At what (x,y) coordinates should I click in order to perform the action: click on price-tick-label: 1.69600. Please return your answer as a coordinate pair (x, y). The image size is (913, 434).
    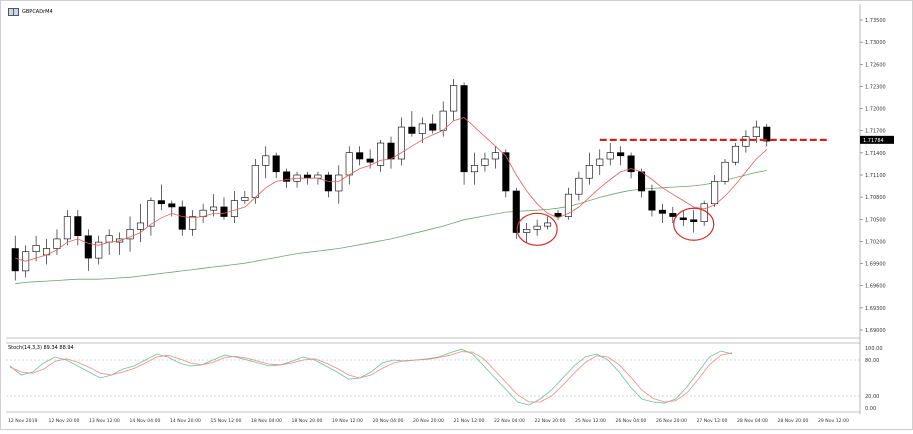
    Looking at the image, I should click on (875, 287).